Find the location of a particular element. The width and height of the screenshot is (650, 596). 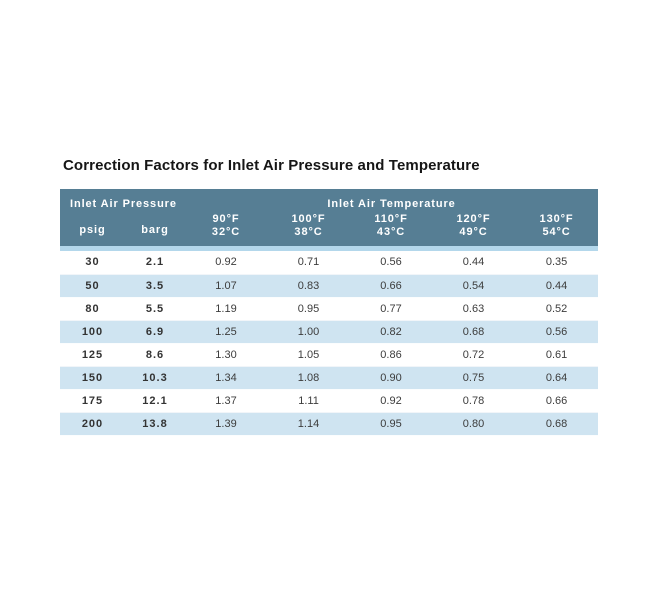

cell-barg: 5.5 is located at coordinates (155, 309).